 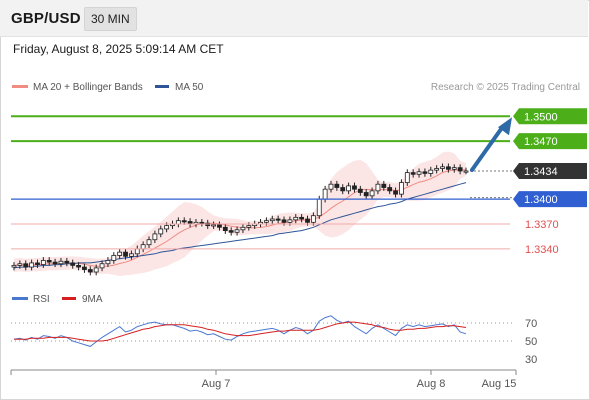 What do you see at coordinates (162, 86) in the screenshot?
I see `ma50-legend-swatch` at bounding box center [162, 86].